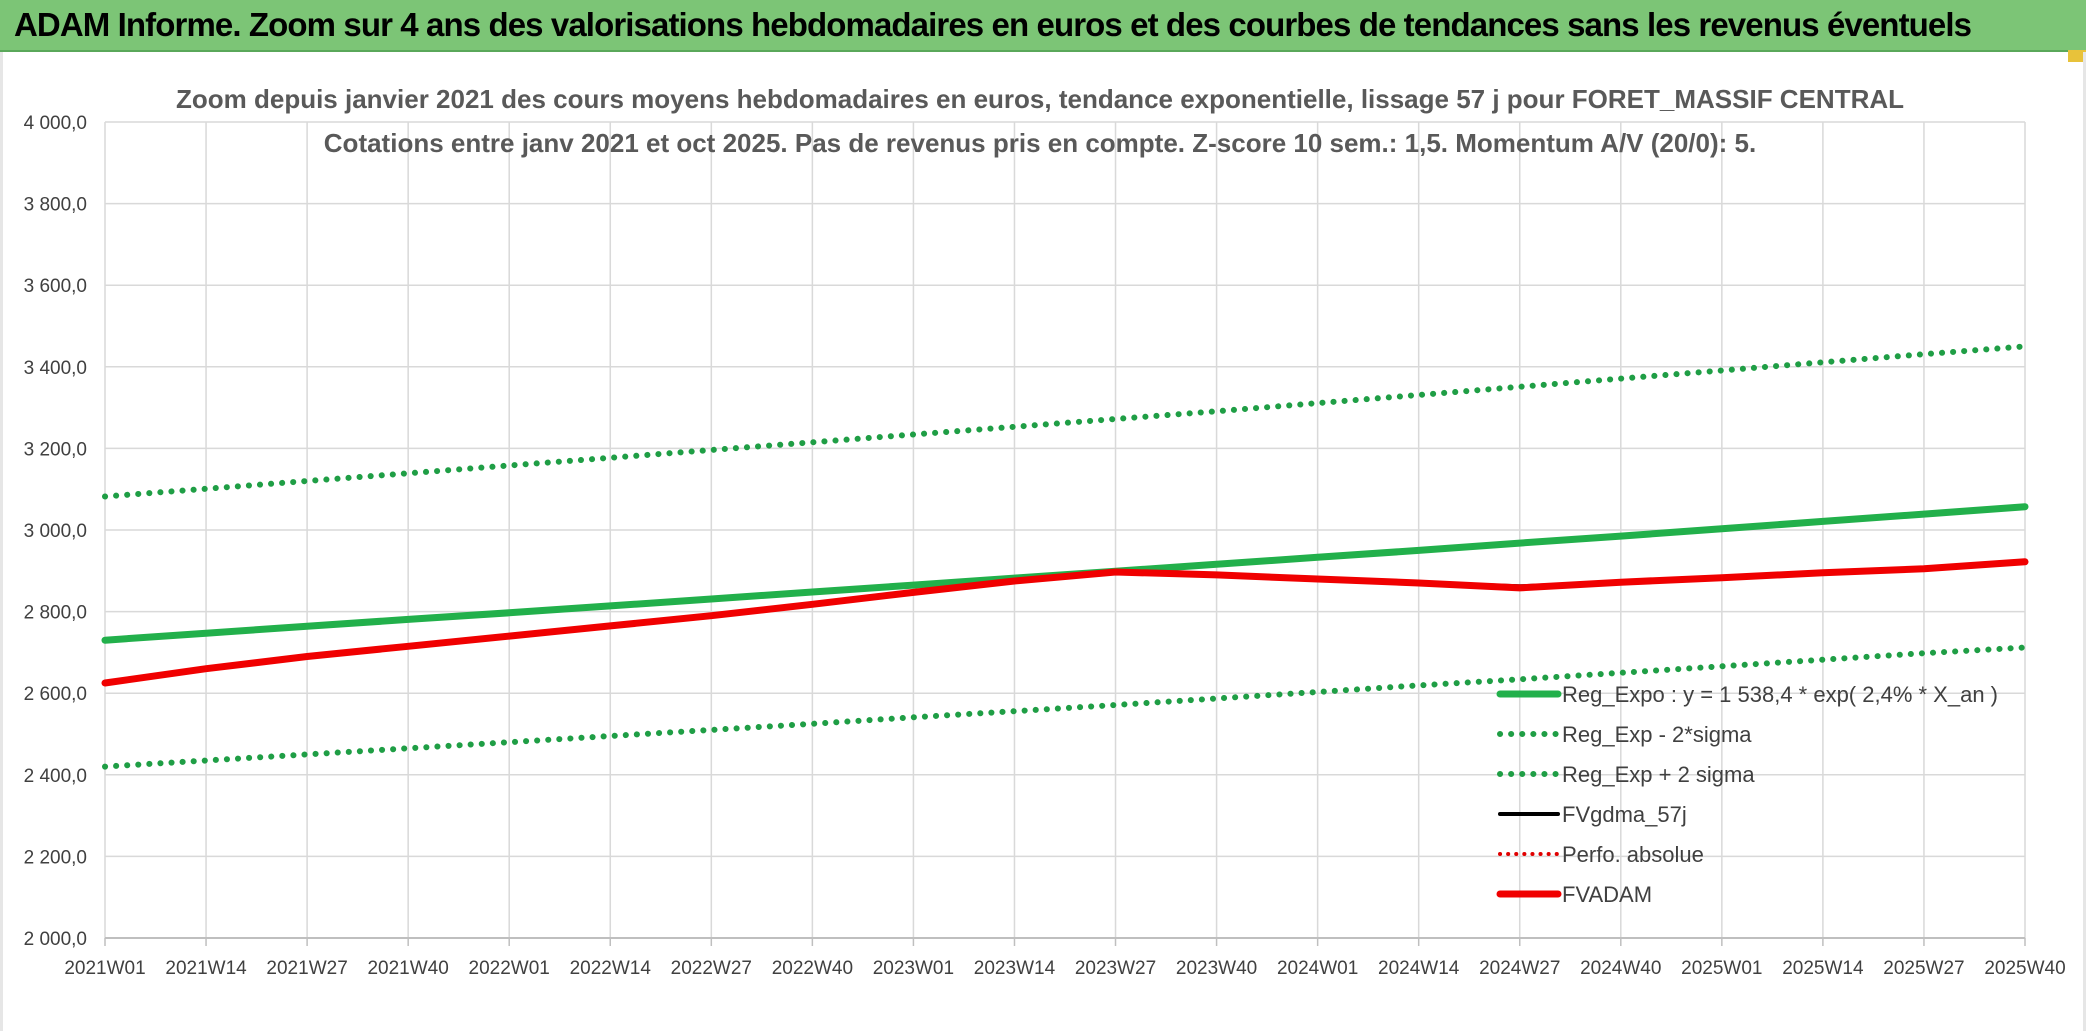 The height and width of the screenshot is (1031, 2086). What do you see at coordinates (1115, 968) in the screenshot?
I see `x-tick-label: 2023W27` at bounding box center [1115, 968].